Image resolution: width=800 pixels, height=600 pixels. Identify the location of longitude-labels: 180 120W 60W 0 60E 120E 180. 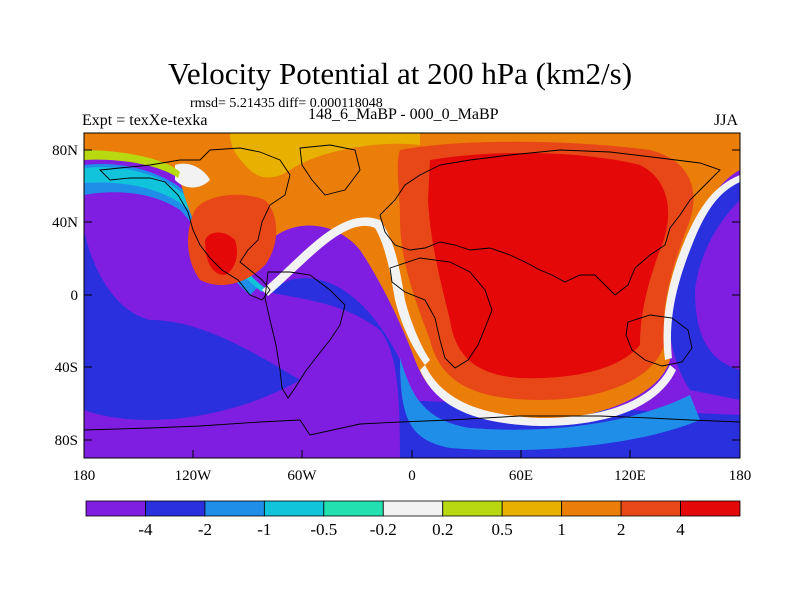
(412, 476).